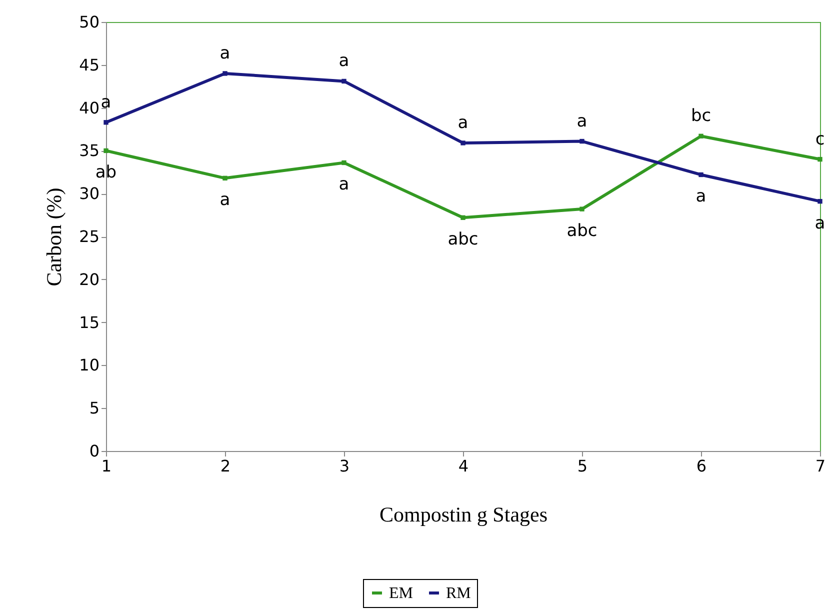 This screenshot has width=831, height=615. Describe the element at coordinates (106, 466) in the screenshot. I see `x-tick-label: 1` at that location.